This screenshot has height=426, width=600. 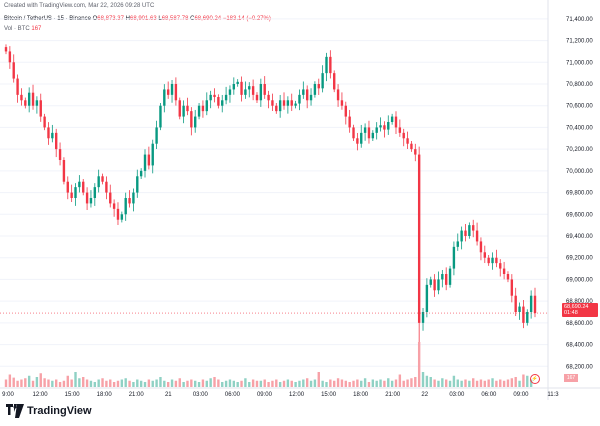 What do you see at coordinates (535, 379) in the screenshot?
I see `lightning-icon: ⚡` at bounding box center [535, 379].